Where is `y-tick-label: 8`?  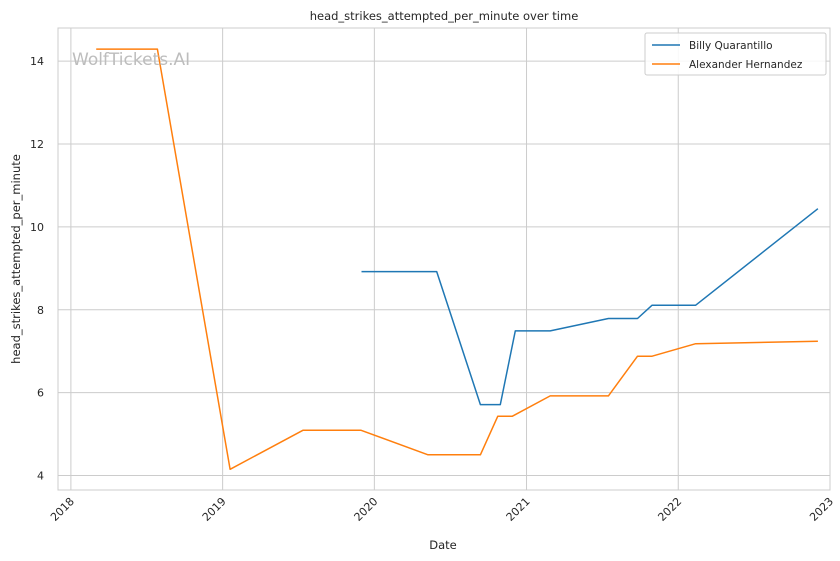 y-tick-label: 8 is located at coordinates (40, 310).